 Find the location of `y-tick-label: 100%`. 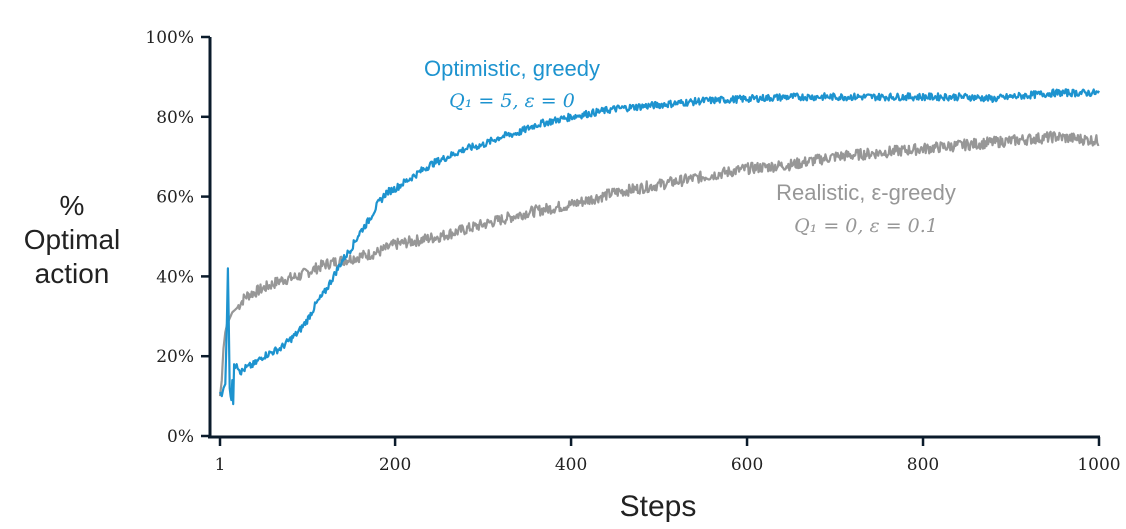

y-tick-label: 100% is located at coordinates (169, 38).